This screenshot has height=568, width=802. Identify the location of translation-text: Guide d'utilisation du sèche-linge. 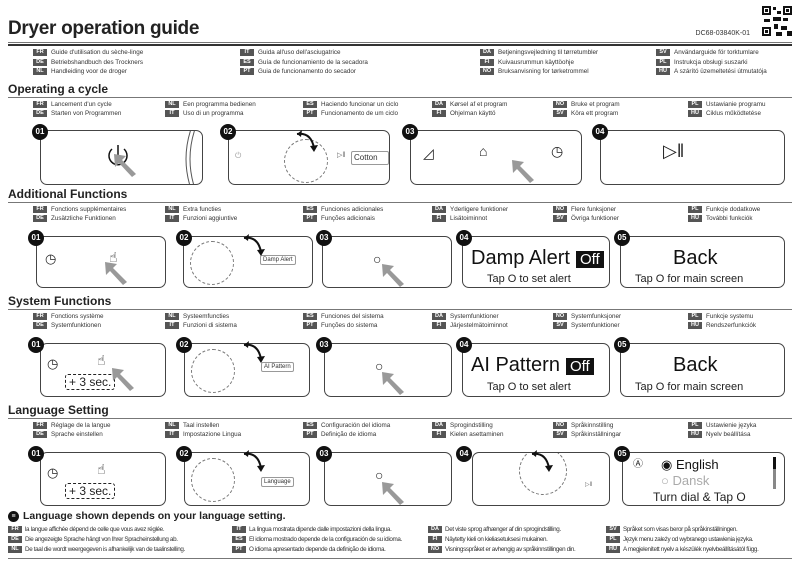
(97, 52).